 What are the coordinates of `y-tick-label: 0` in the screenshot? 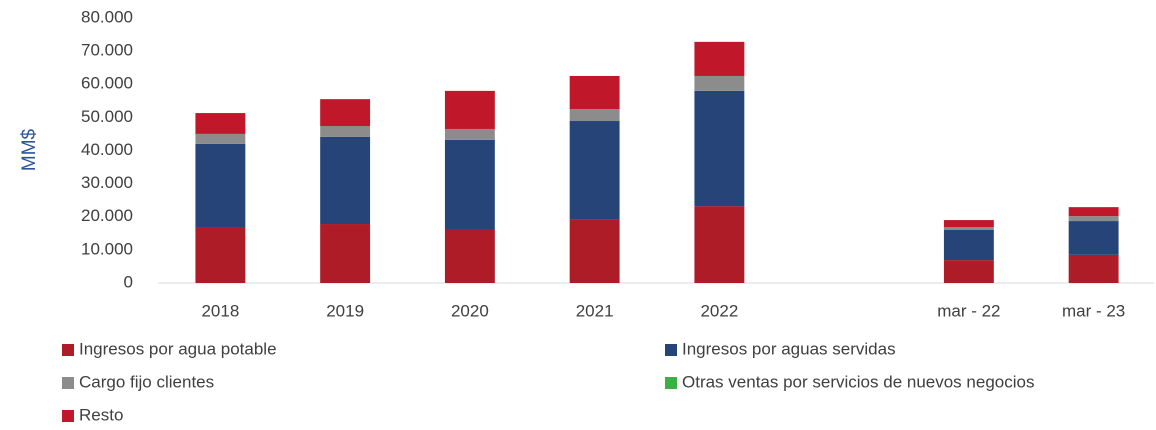 It's located at (128, 281).